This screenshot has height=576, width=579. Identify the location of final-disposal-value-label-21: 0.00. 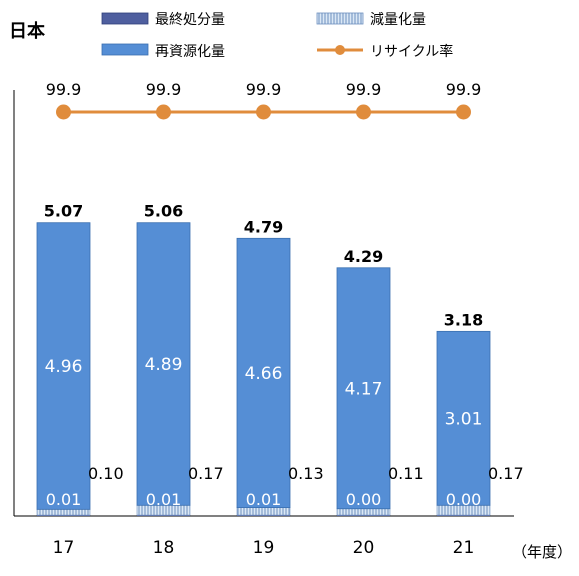
(464, 499).